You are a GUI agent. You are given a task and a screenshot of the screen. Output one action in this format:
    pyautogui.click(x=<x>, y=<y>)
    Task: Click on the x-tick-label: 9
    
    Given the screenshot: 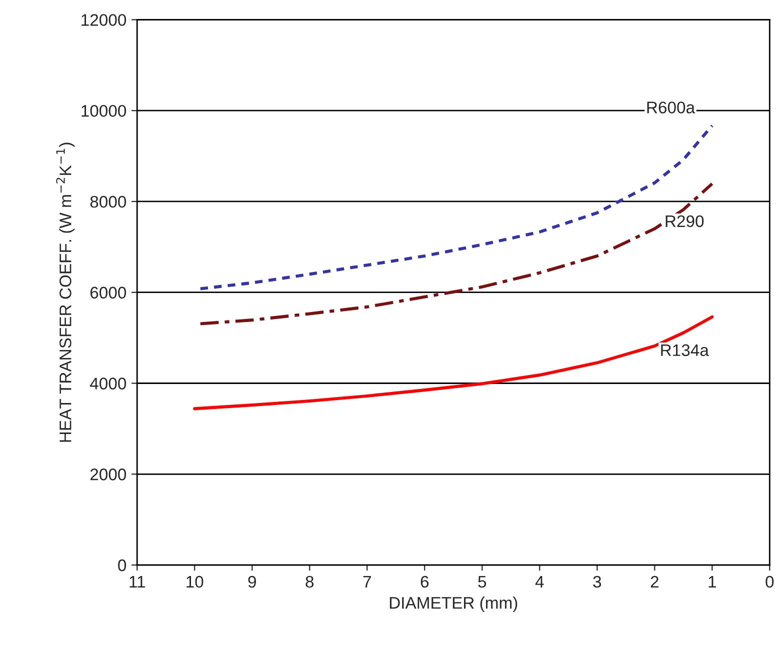 What is the action you would take?
    pyautogui.click(x=252, y=582)
    